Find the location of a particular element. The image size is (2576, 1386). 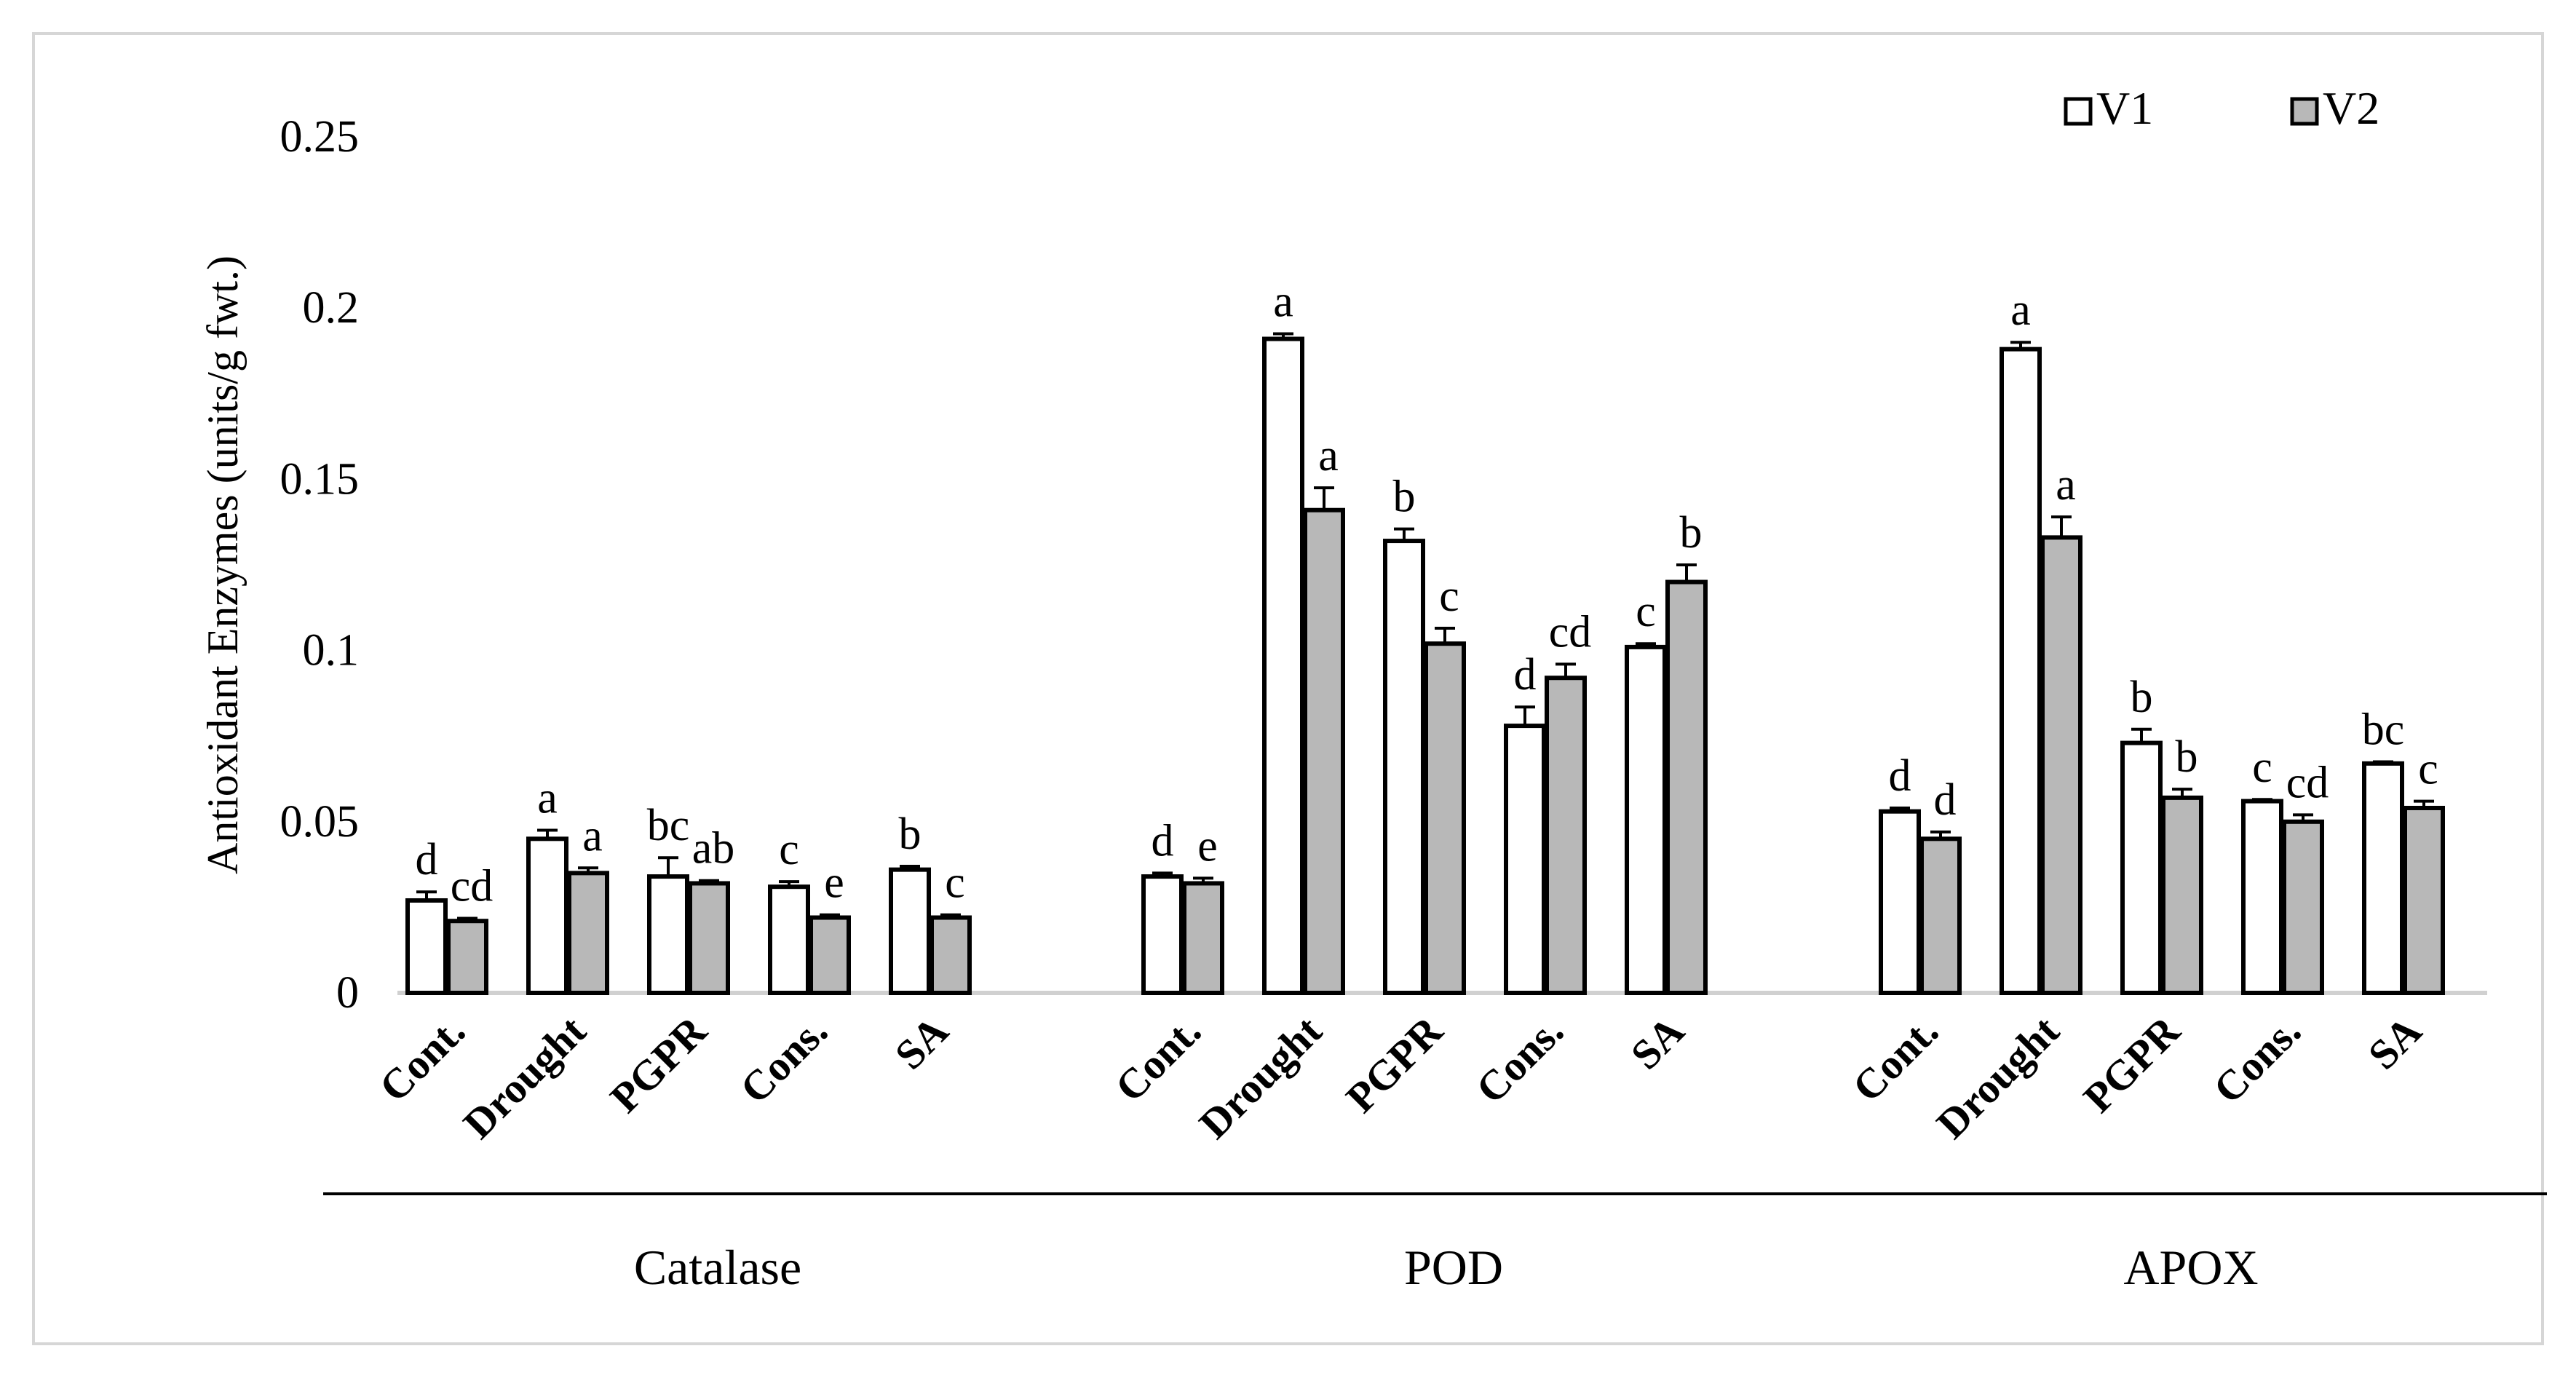

significance-letter: ab is located at coordinates (713, 849).